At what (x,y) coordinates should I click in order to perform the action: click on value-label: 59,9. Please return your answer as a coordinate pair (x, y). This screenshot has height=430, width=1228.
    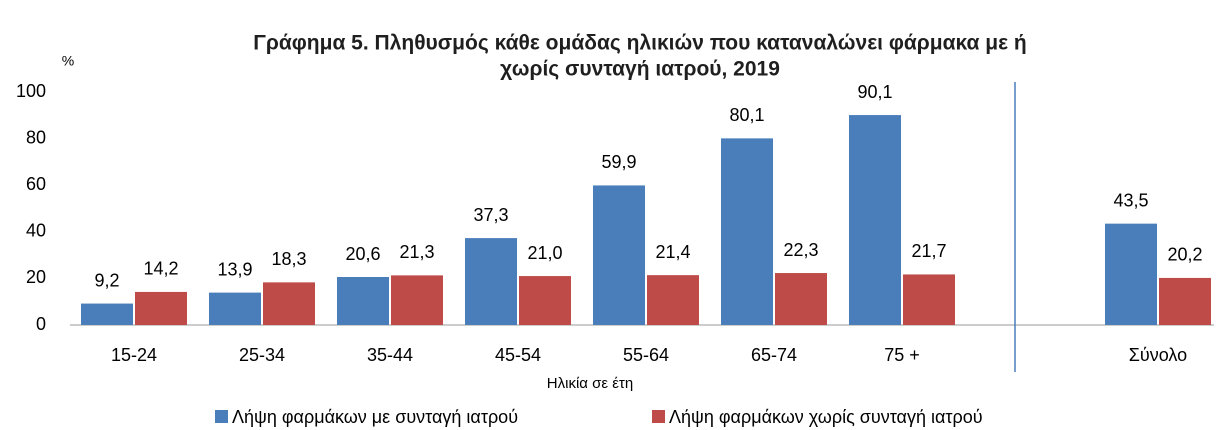
    Looking at the image, I should click on (618, 162).